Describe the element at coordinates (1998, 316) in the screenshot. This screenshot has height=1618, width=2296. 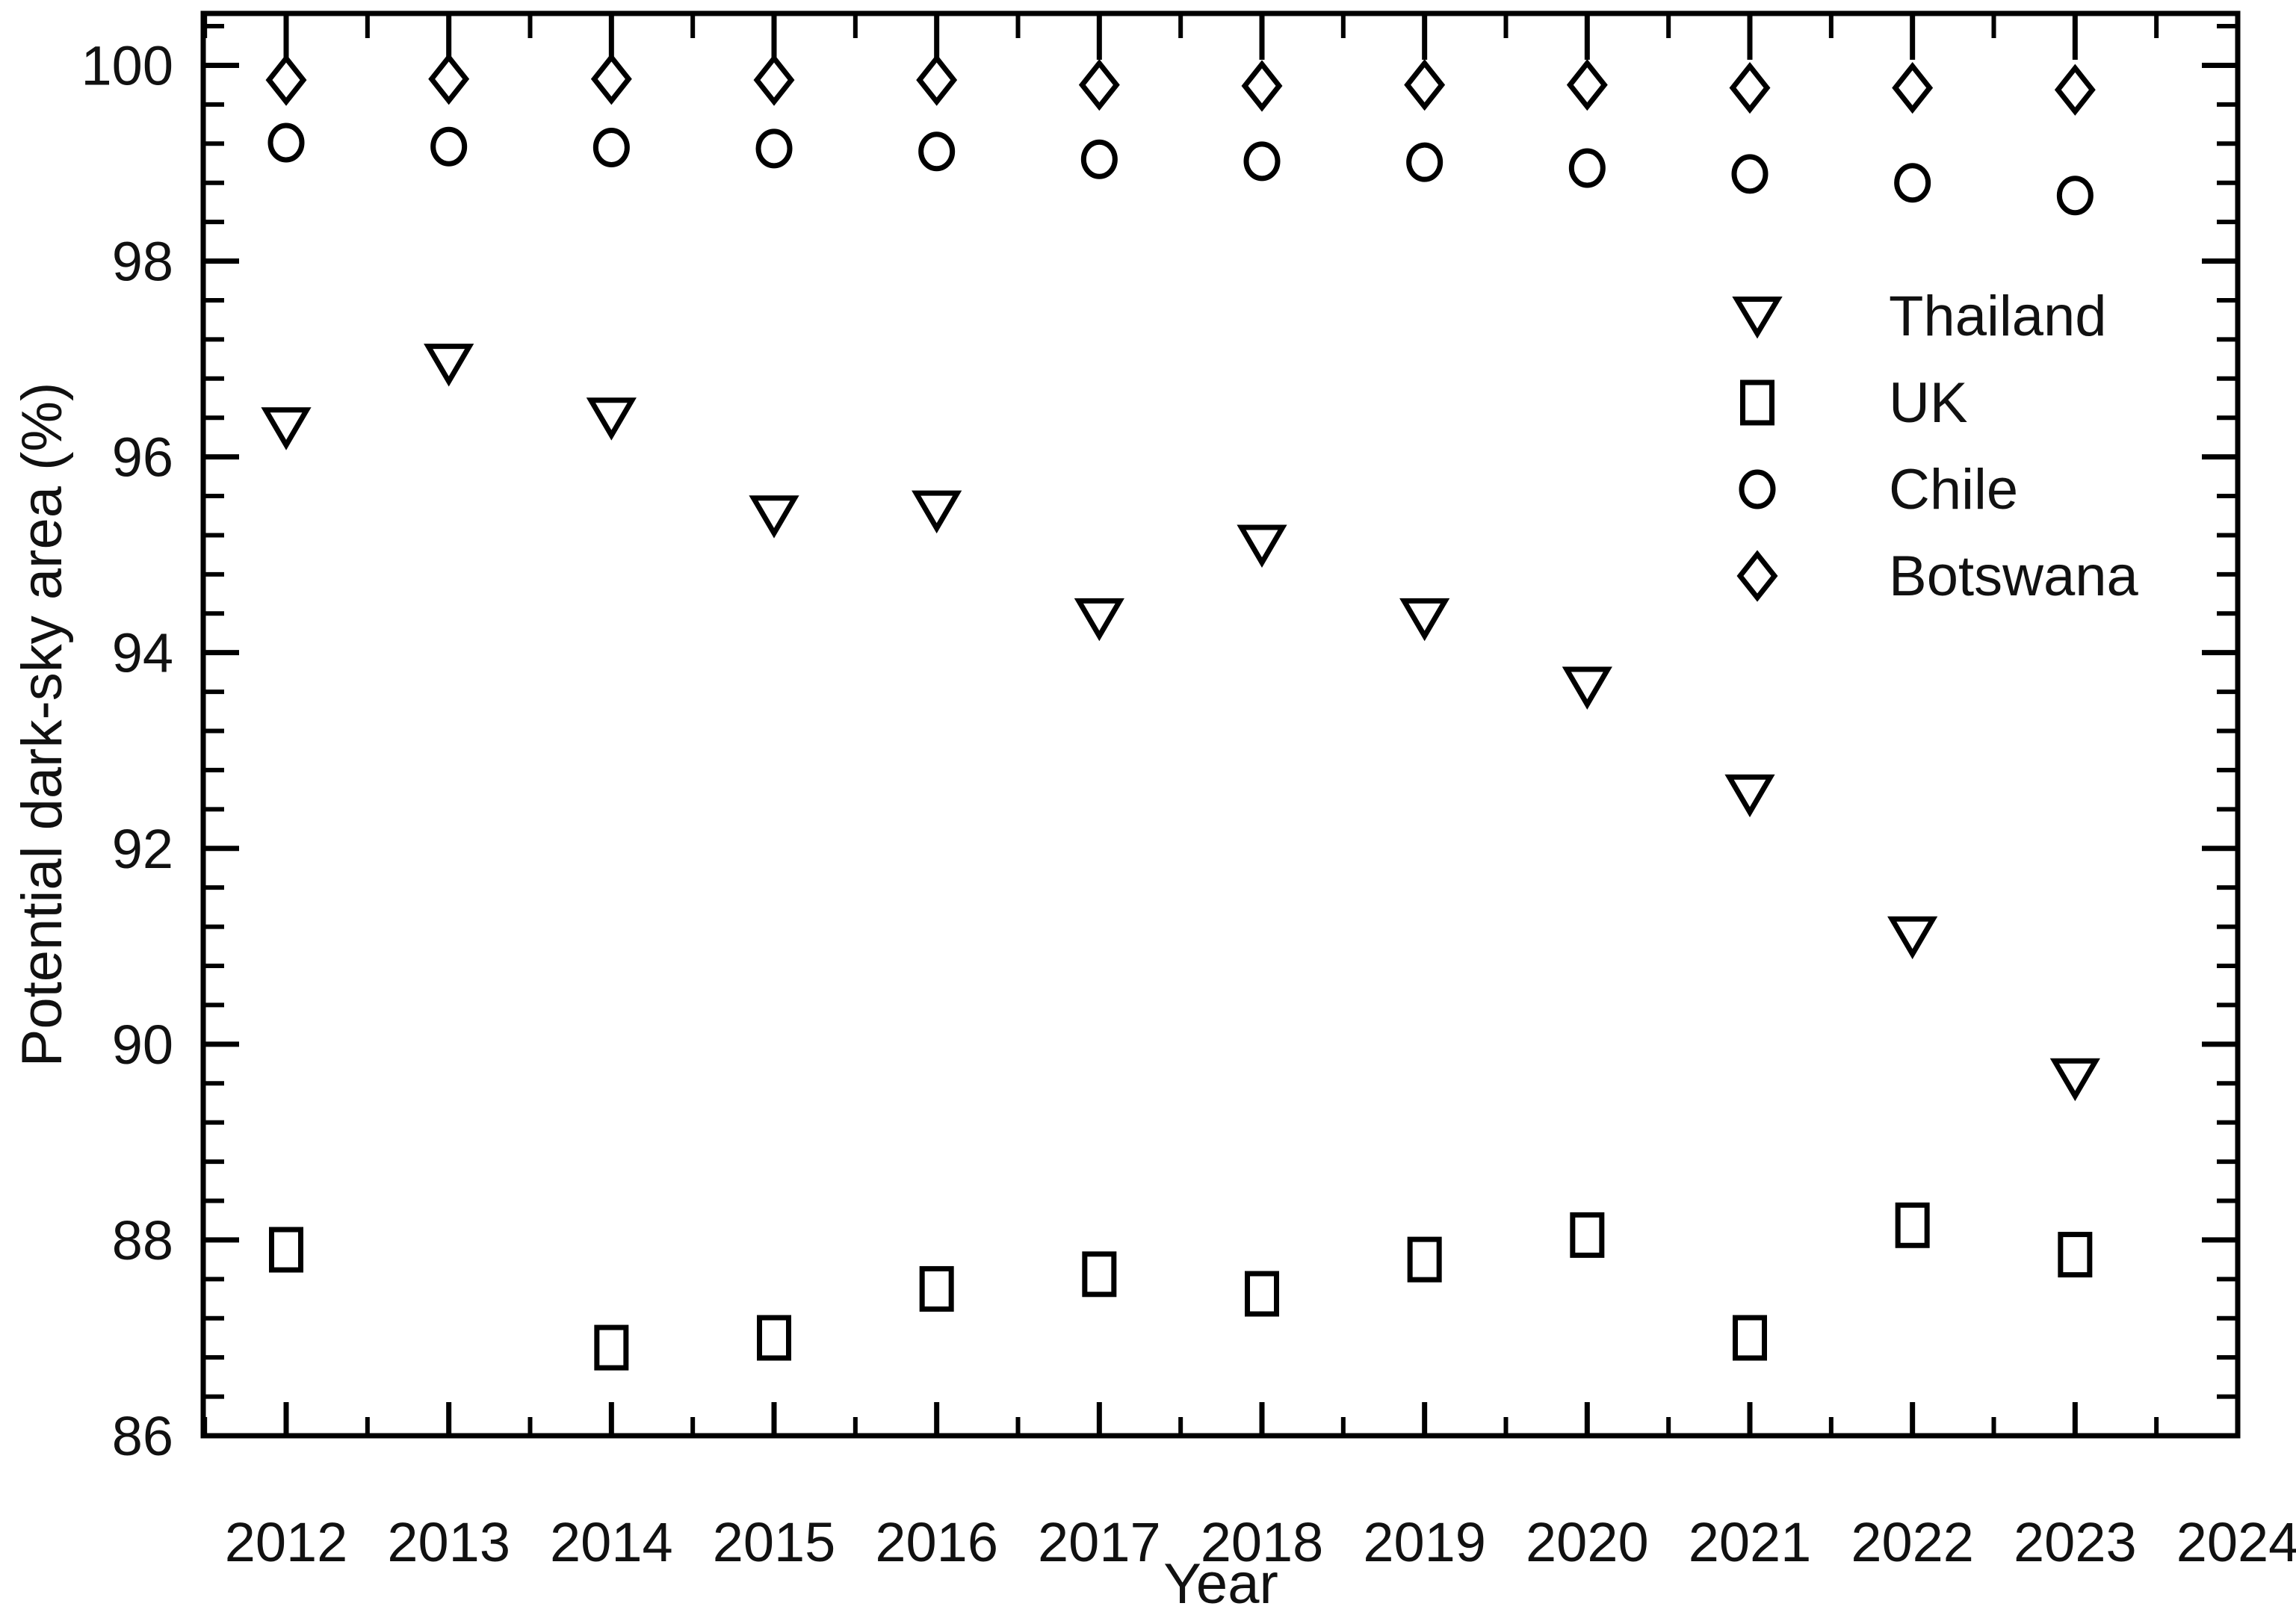
I see `legend-label-thailand: Thailand` at that location.